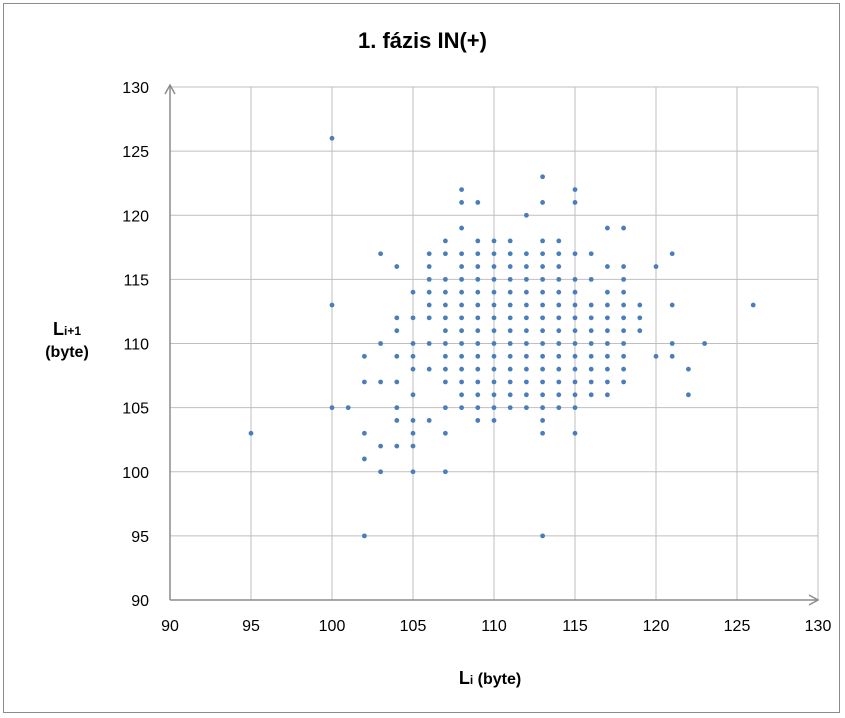  I want to click on y-axis-label-sub: i+1, so click(72, 331).